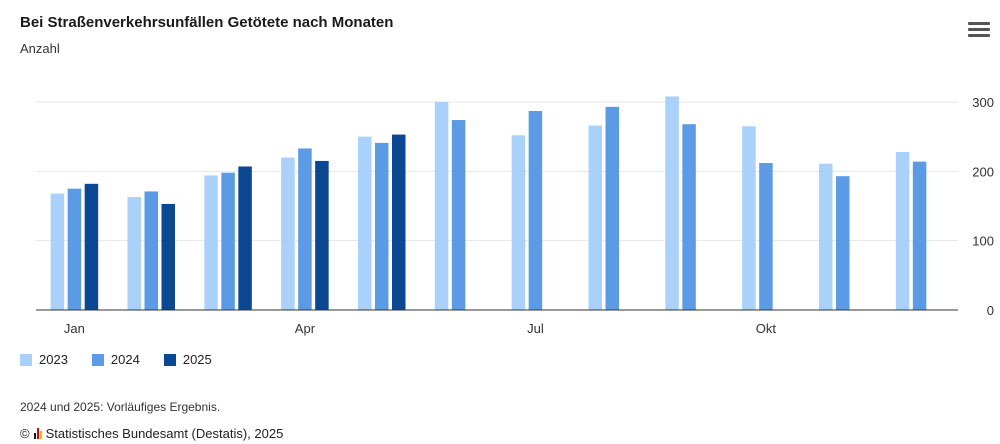 Image resolution: width=1000 pixels, height=444 pixels. What do you see at coordinates (766, 236) in the screenshot?
I see `bar-2024-okt` at bounding box center [766, 236].